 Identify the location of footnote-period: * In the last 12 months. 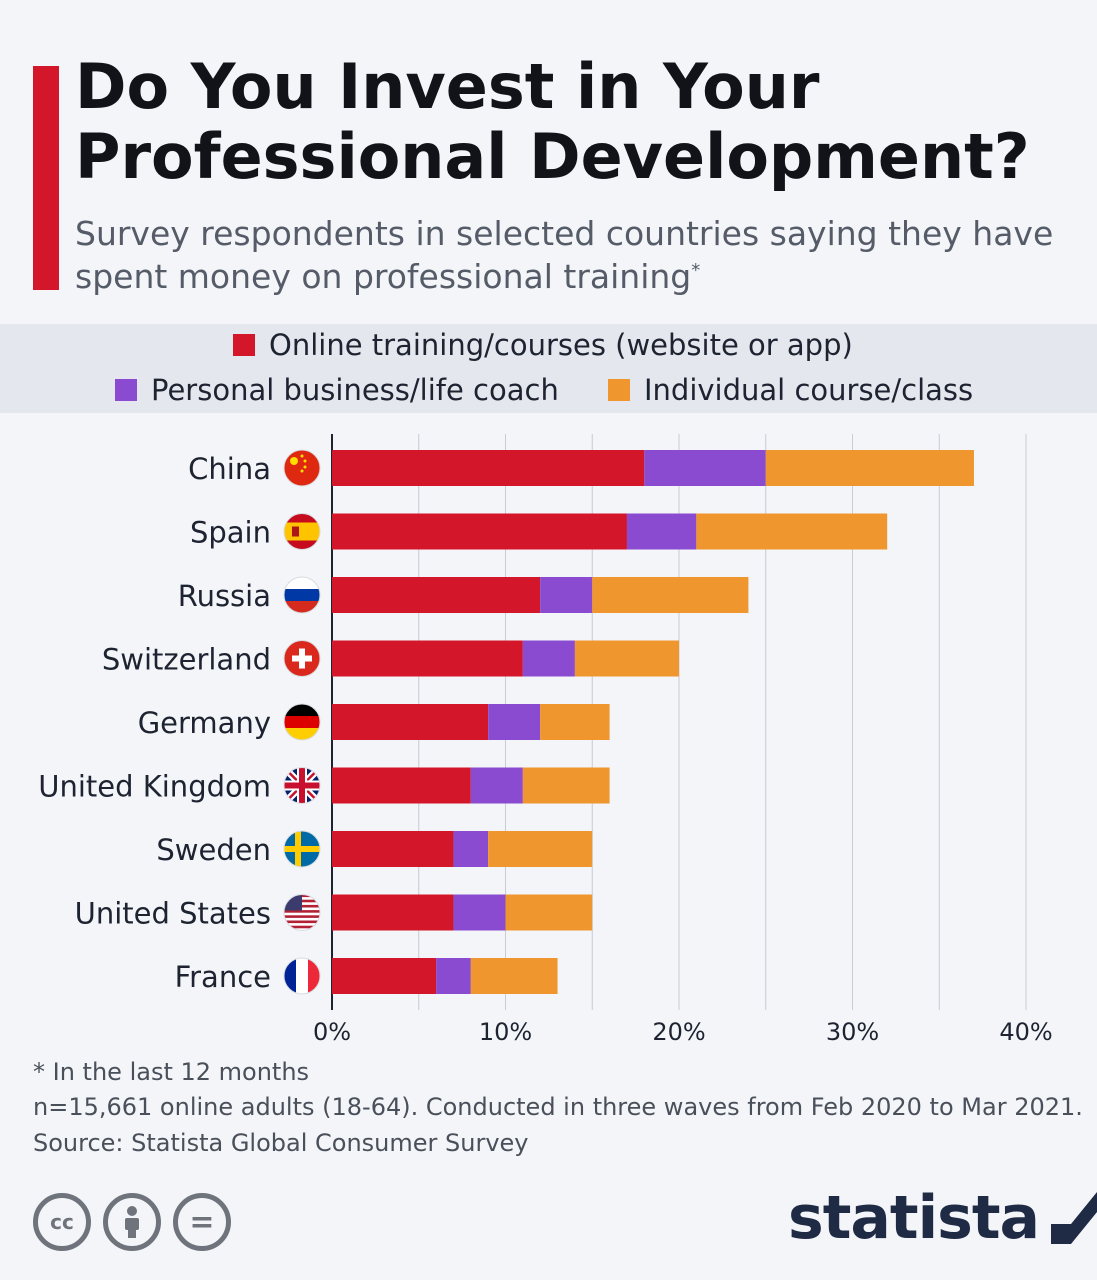
(171, 1072).